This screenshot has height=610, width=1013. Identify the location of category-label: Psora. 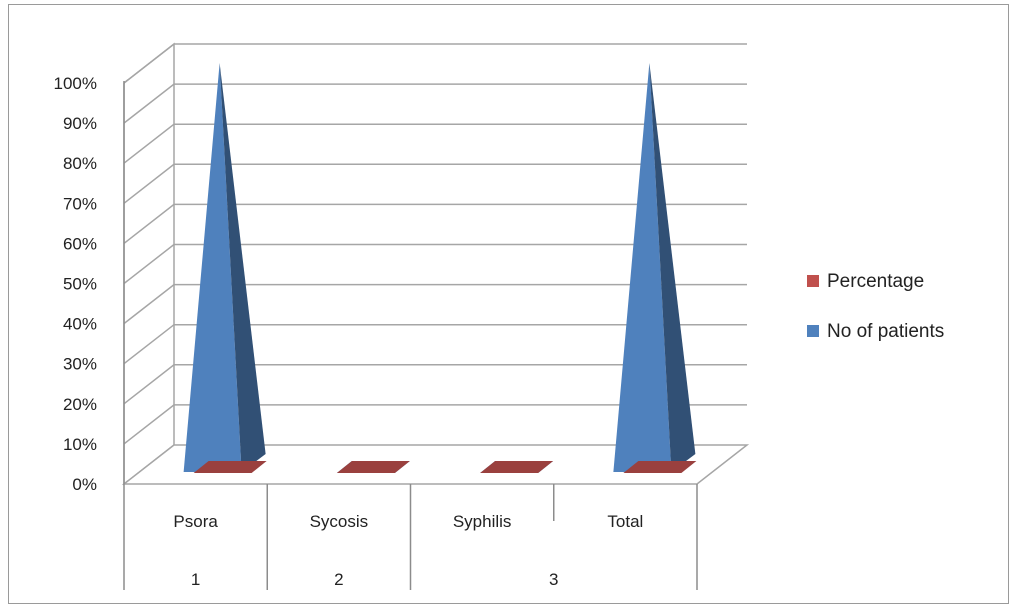
(195, 521).